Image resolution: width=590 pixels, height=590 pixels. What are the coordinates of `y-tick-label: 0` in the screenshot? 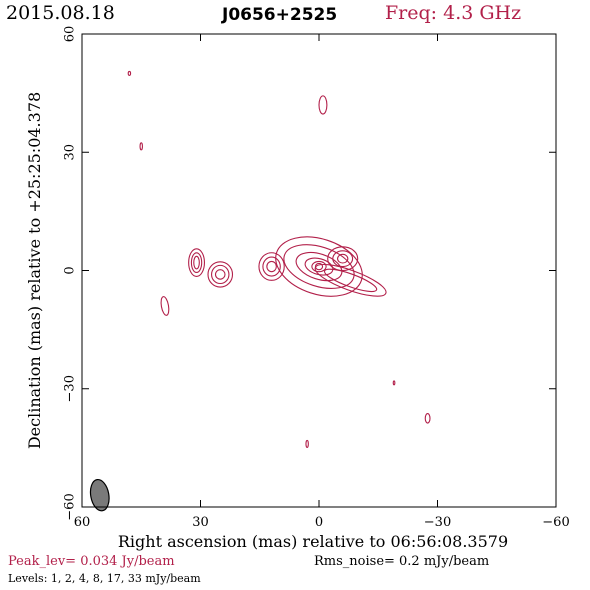 It's located at (70, 270).